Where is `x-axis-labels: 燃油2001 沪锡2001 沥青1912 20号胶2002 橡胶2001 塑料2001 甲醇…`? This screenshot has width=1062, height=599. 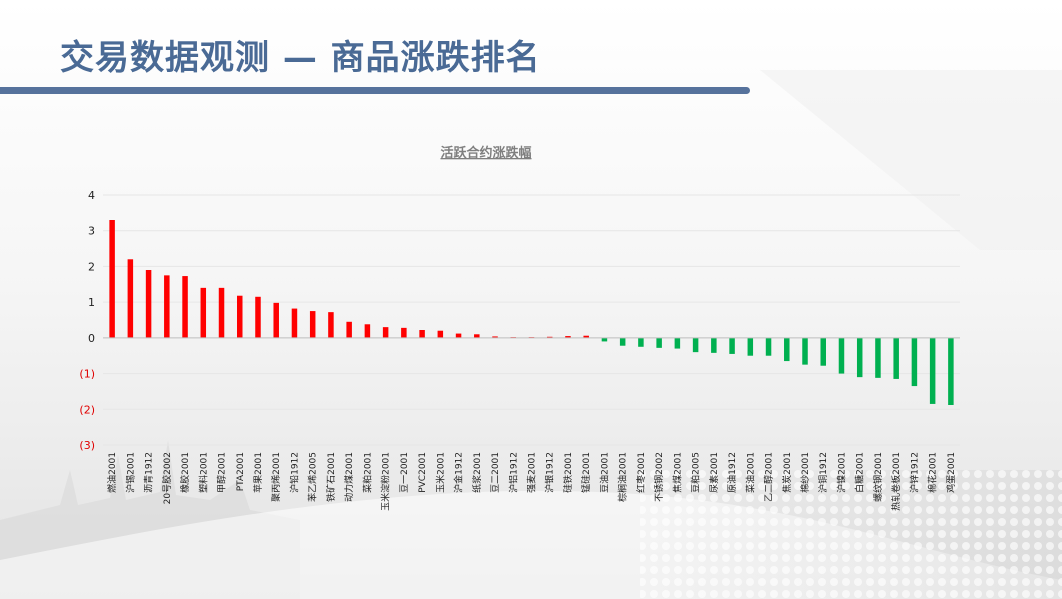 x-axis-labels: 燃油2001 沪锡2001 沥青1912 20号胶2002 橡胶2001 塑料2001 甲醇… is located at coordinates (531, 481).